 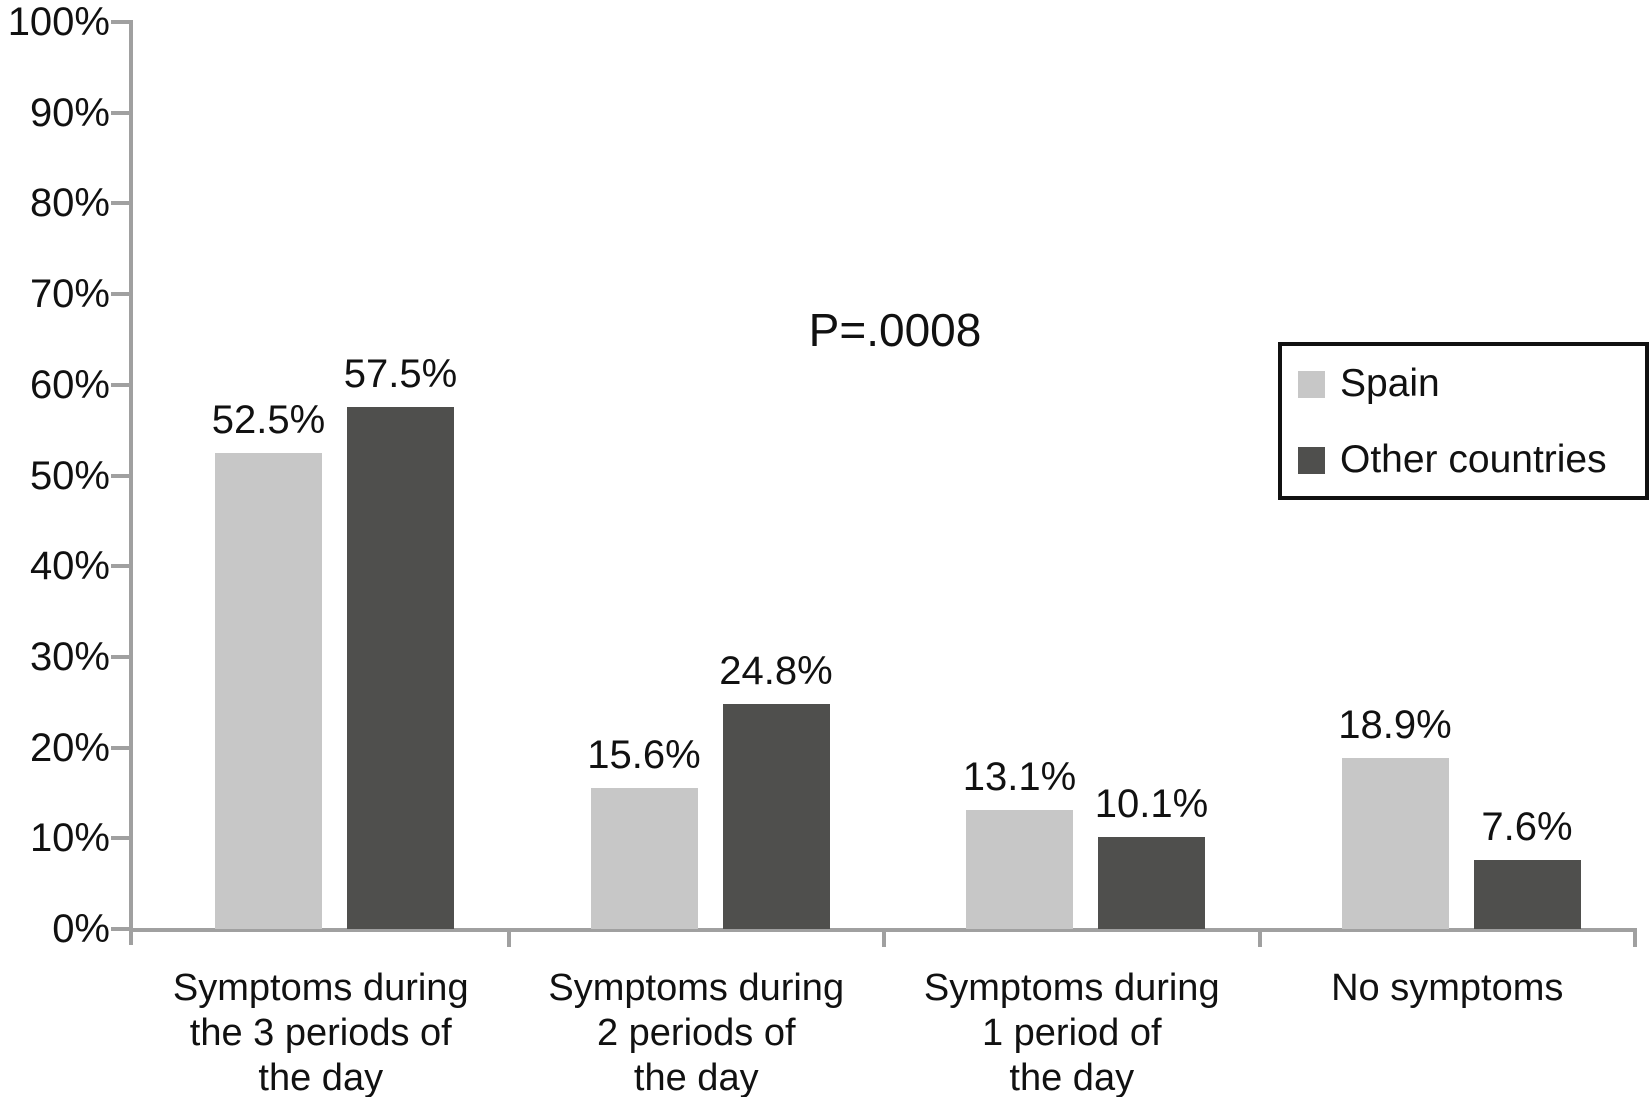 What do you see at coordinates (644, 754) in the screenshot?
I see `bar-value-label: 15.6%` at bounding box center [644, 754].